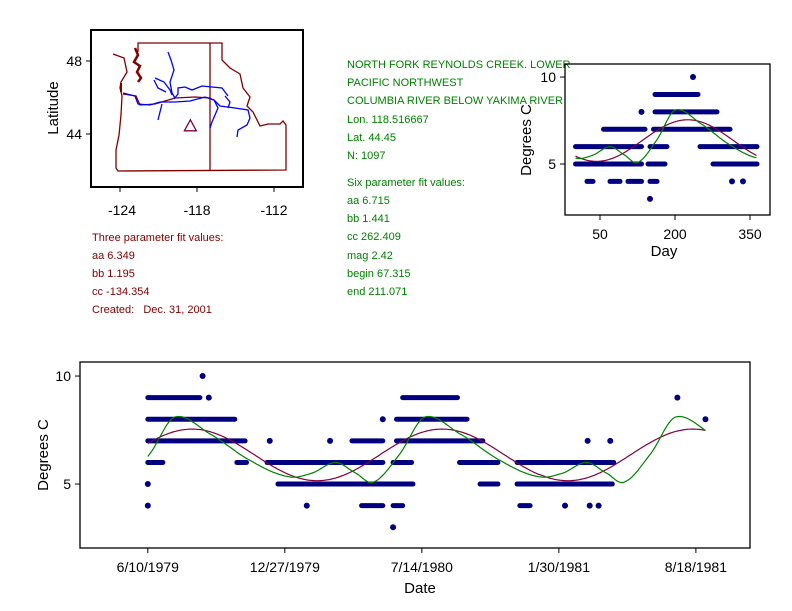 The image size is (792, 611). Describe the element at coordinates (600, 234) in the screenshot. I see `x-tick-label: 50` at that location.